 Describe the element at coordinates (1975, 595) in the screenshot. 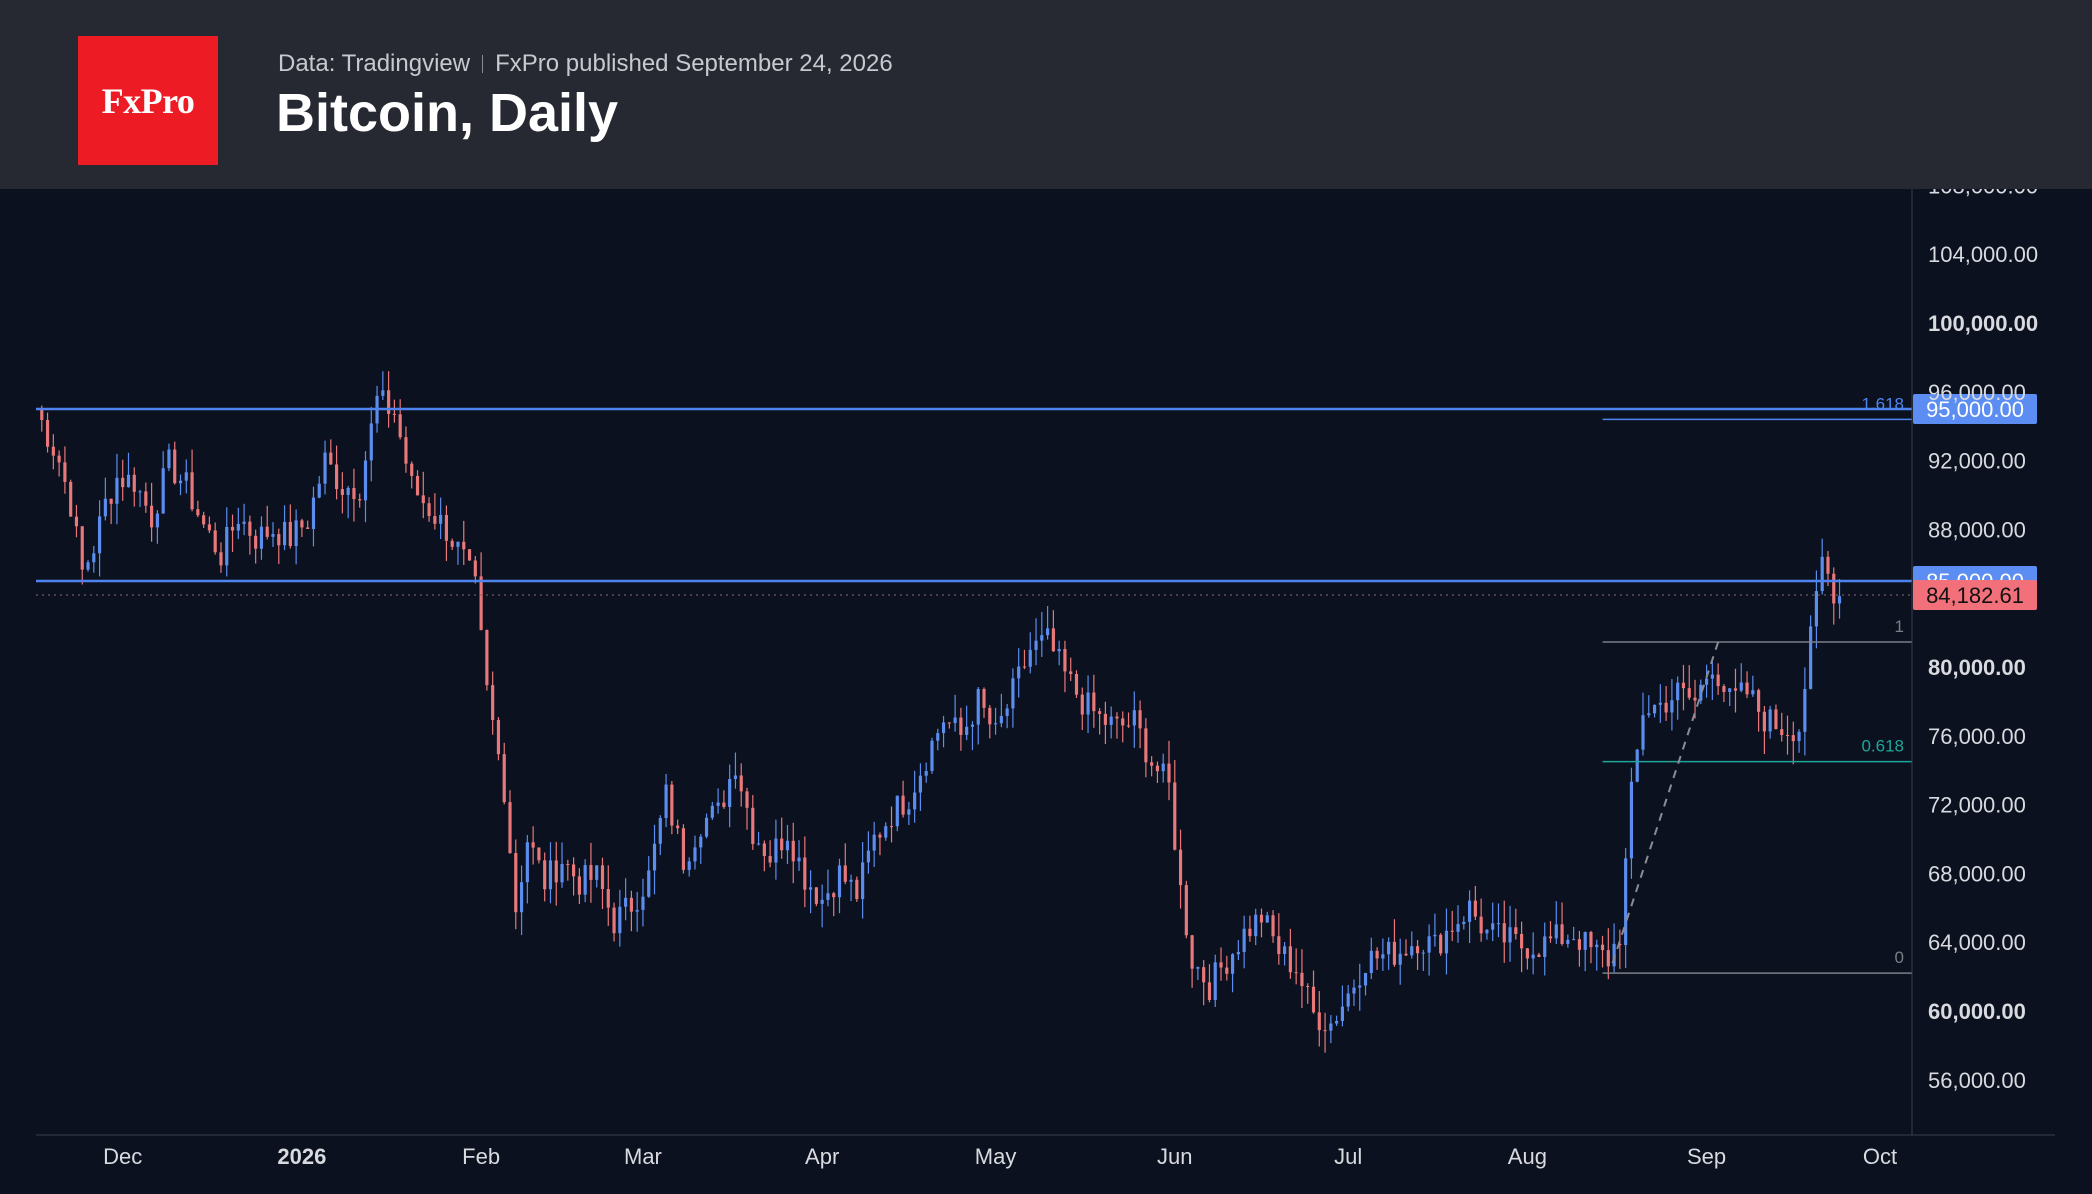

I see `current-price-badge` at that location.